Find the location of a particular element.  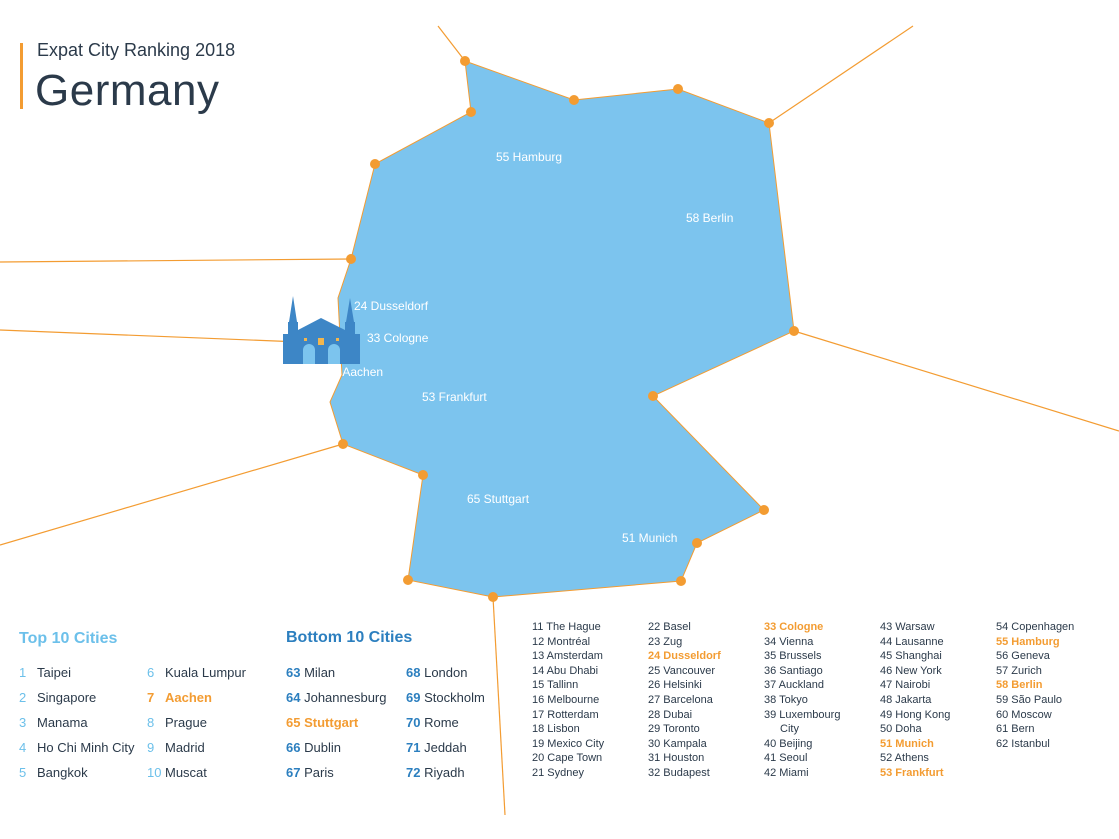

rank-number: 72 is located at coordinates (413, 772).